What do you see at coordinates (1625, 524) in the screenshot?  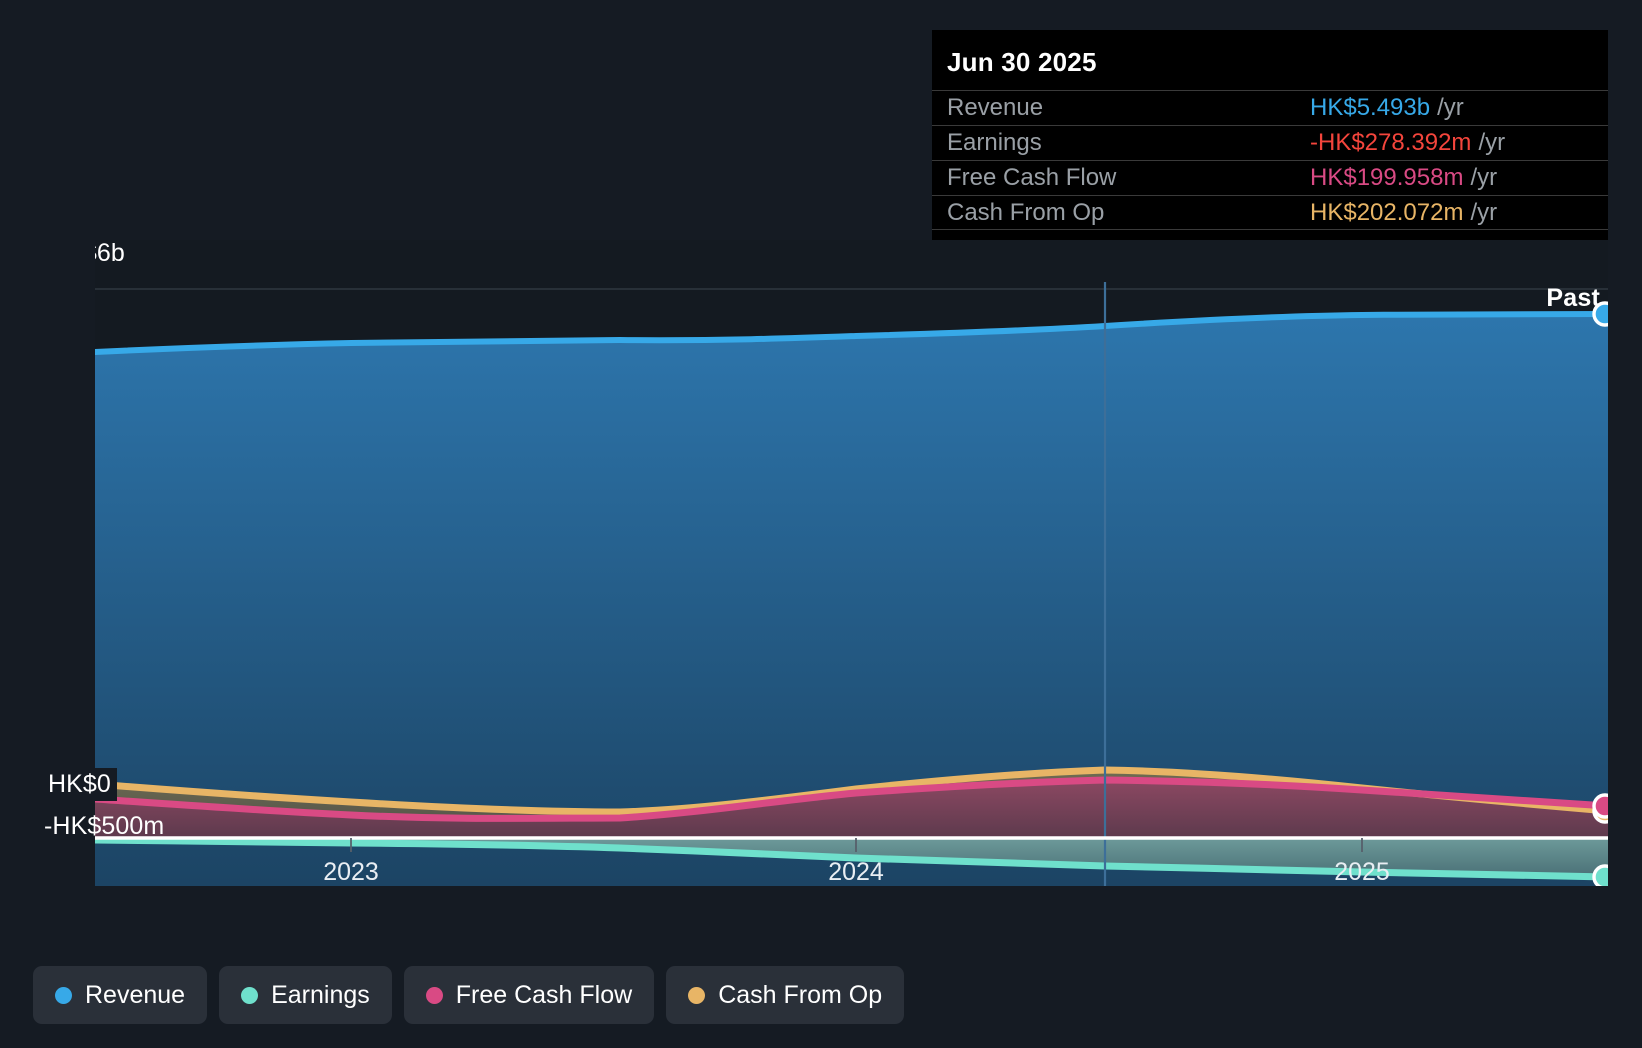 I see `right-gutter` at bounding box center [1625, 524].